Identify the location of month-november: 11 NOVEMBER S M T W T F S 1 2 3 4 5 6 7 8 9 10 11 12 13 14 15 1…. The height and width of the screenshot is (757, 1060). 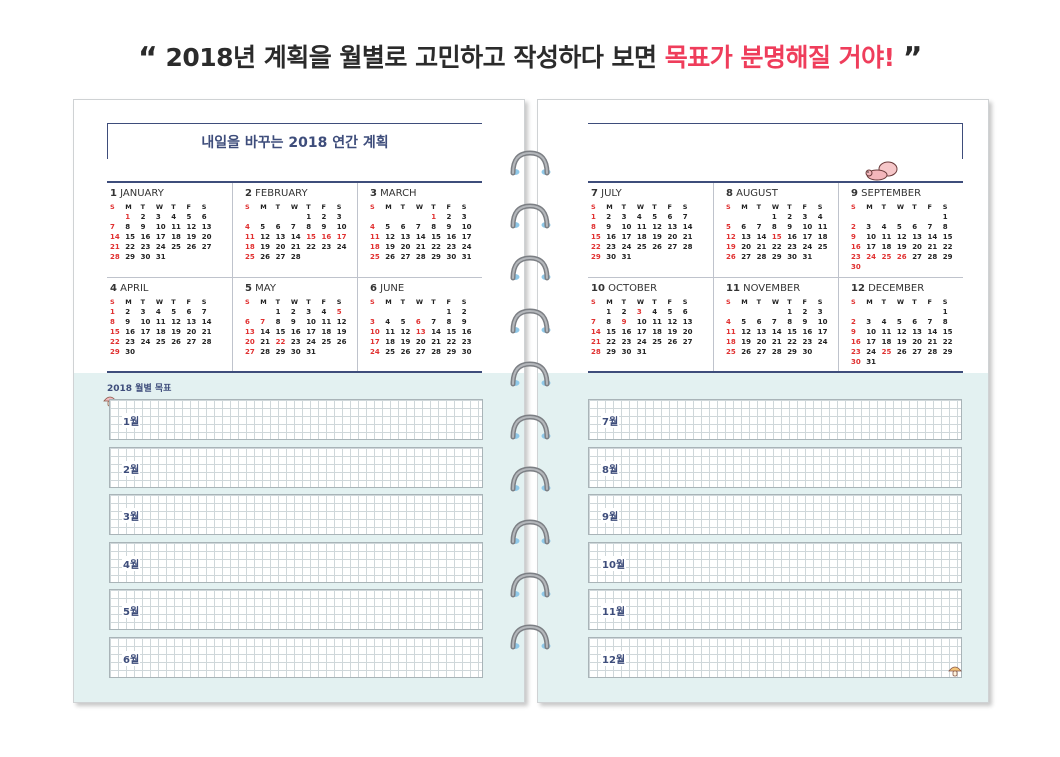
(775, 324).